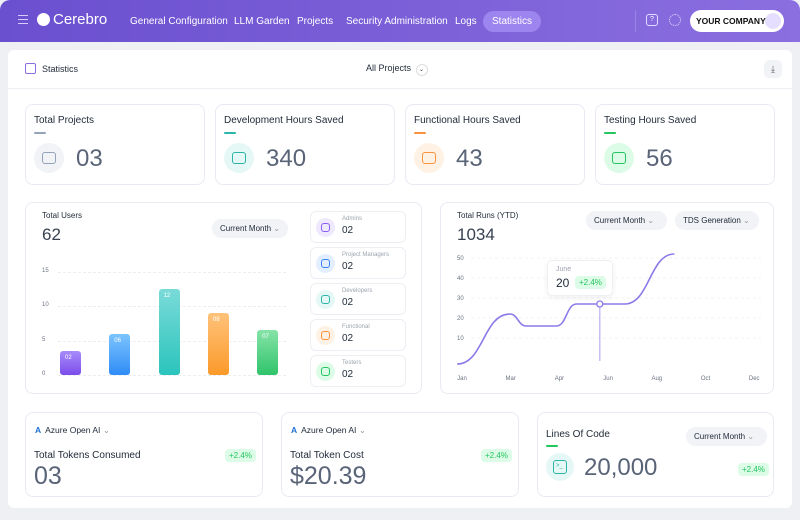 The height and width of the screenshot is (520, 800). What do you see at coordinates (462, 379) in the screenshot?
I see `x-tick-label: Jan` at bounding box center [462, 379].